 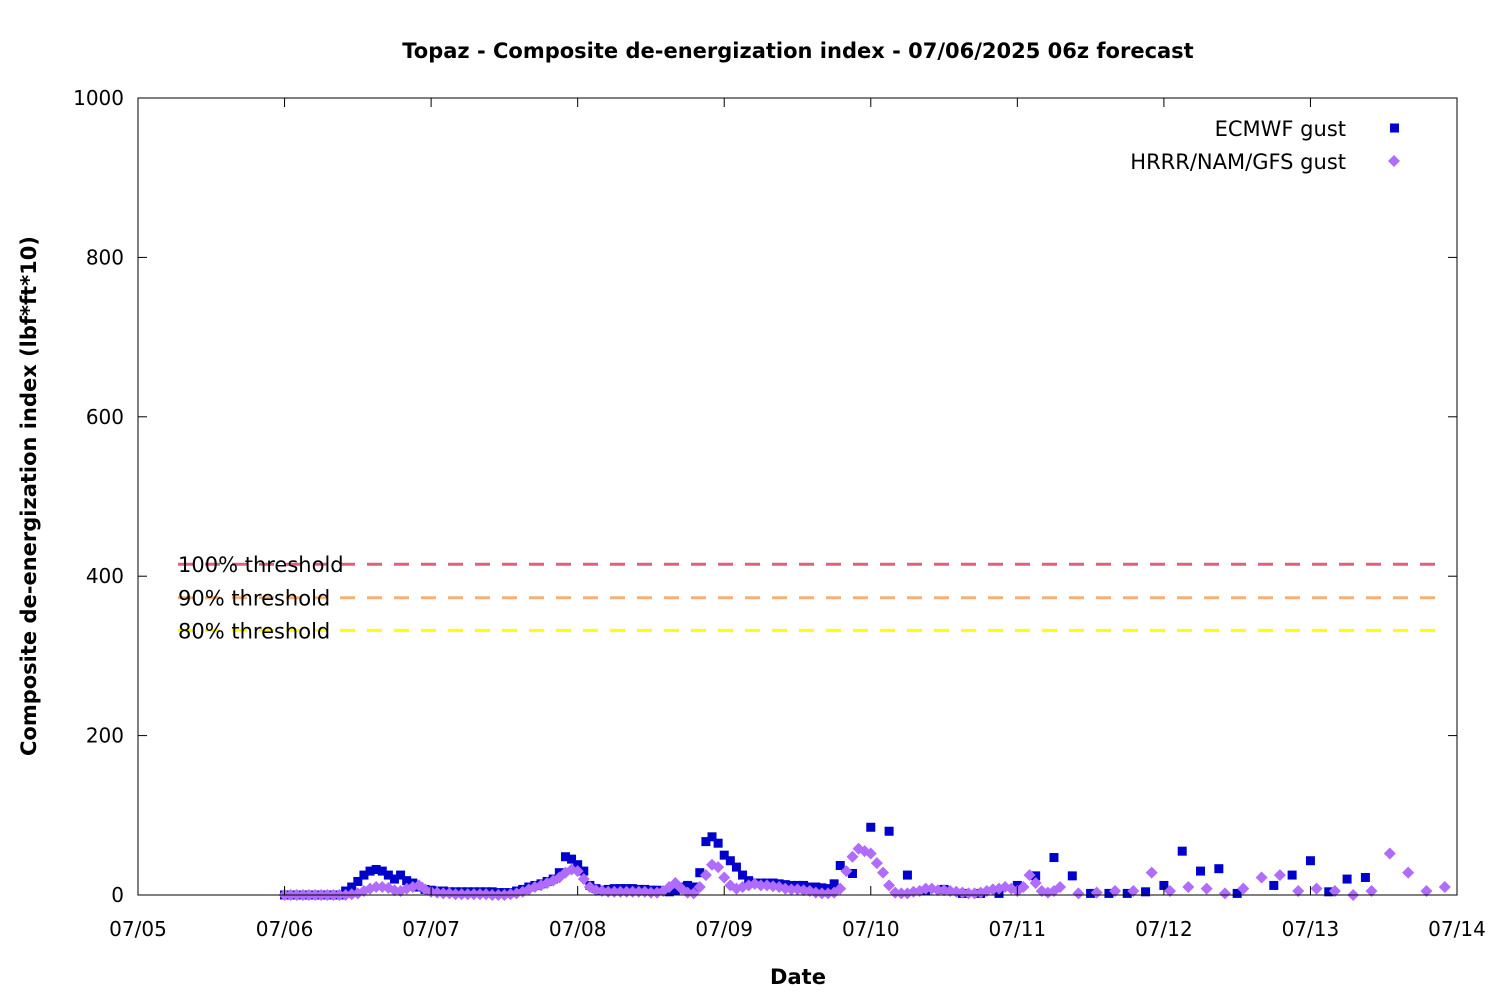 I want to click on threshold-label: 100% threshold, so click(x=261, y=565).